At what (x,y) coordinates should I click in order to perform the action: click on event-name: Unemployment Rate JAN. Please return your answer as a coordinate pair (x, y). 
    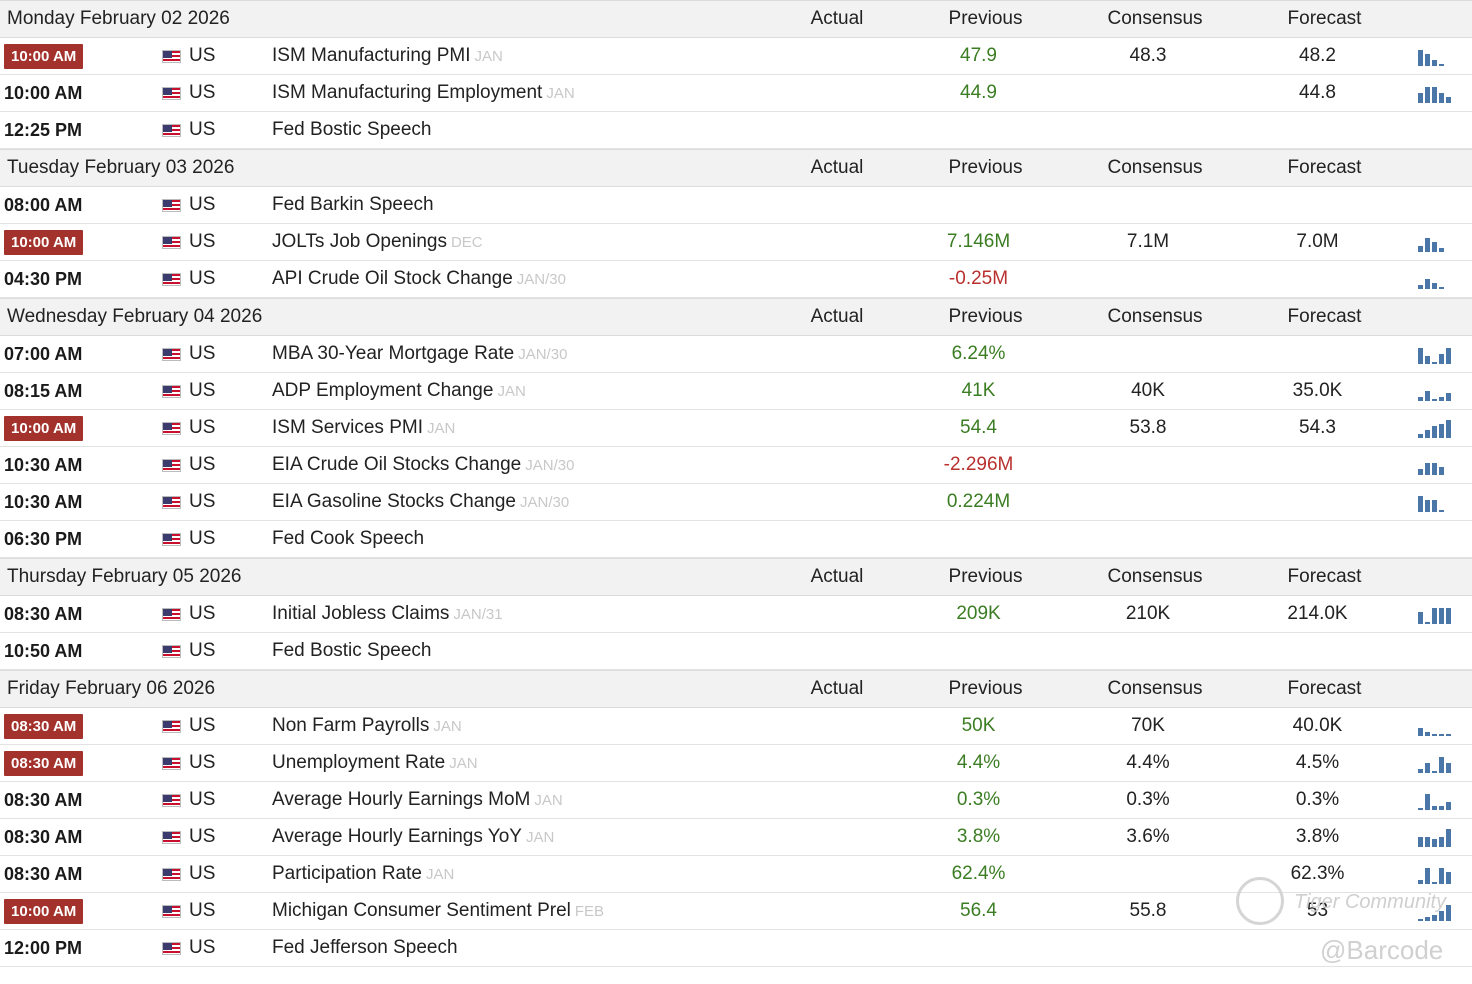
    Looking at the image, I should click on (521, 763).